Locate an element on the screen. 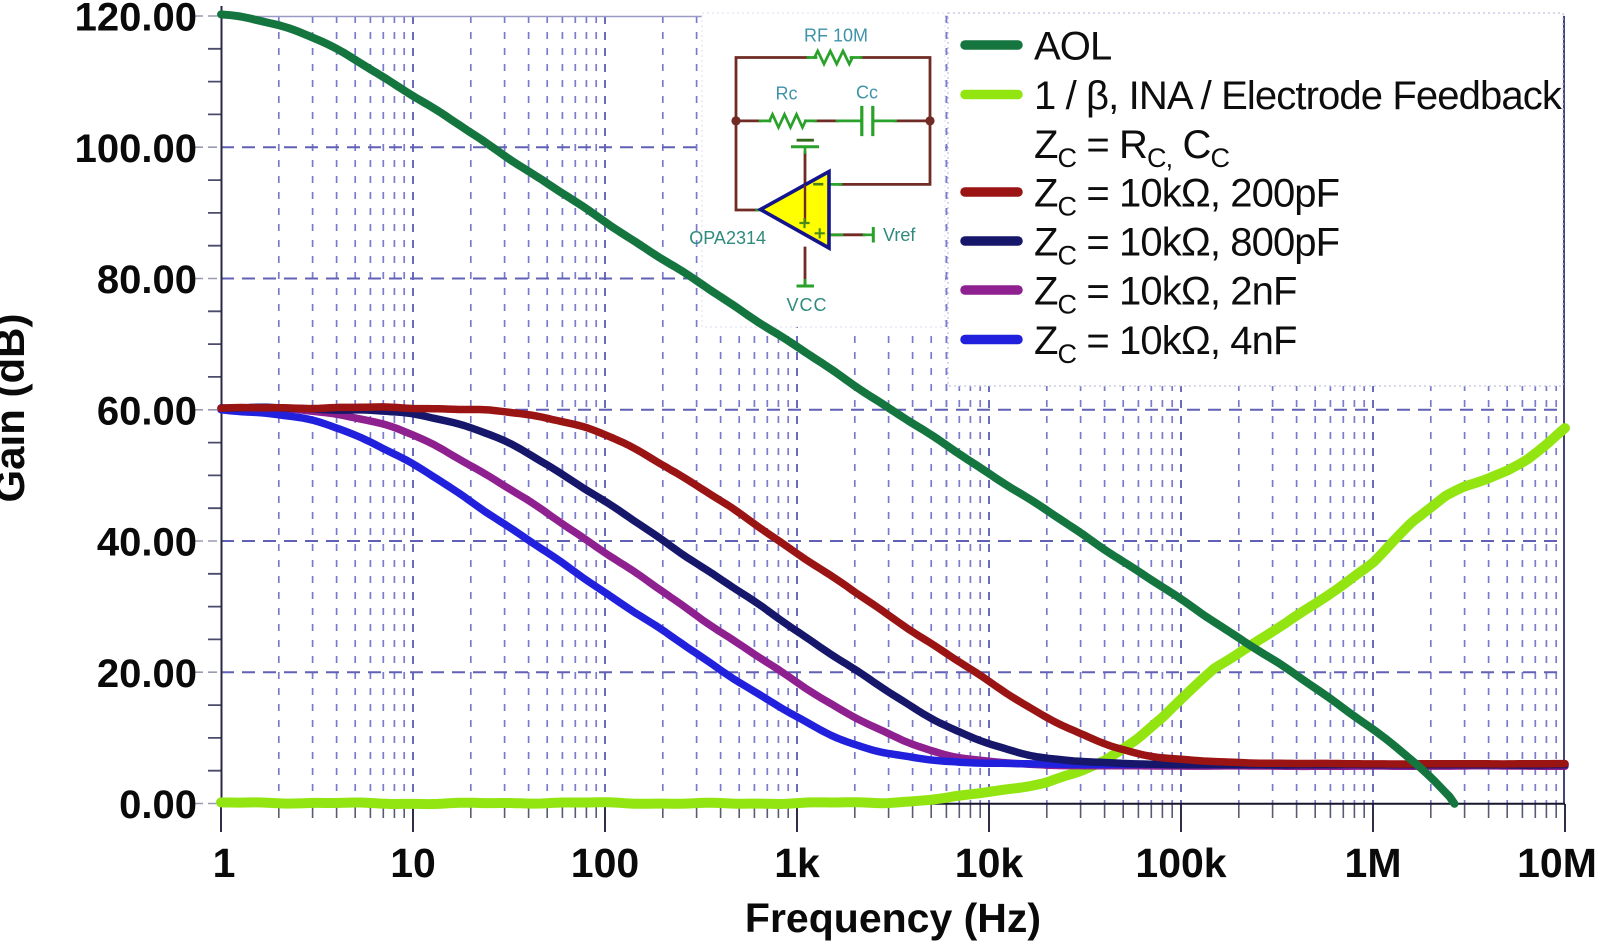 Image resolution: width=1600 pixels, height=946 pixels. svg-text: 80.00 is located at coordinates (147, 280).